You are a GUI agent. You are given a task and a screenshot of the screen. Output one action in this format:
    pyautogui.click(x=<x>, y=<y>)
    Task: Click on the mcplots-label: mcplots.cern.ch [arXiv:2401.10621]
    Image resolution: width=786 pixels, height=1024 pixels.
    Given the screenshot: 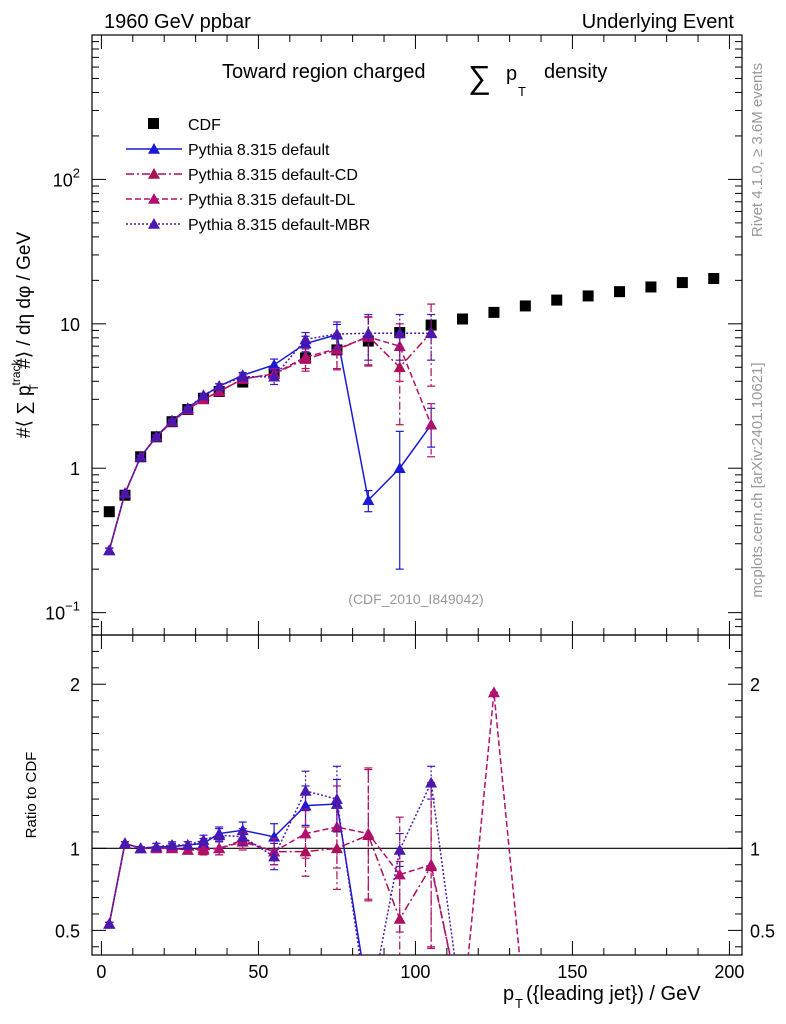 What is the action you would take?
    pyautogui.click(x=757, y=479)
    